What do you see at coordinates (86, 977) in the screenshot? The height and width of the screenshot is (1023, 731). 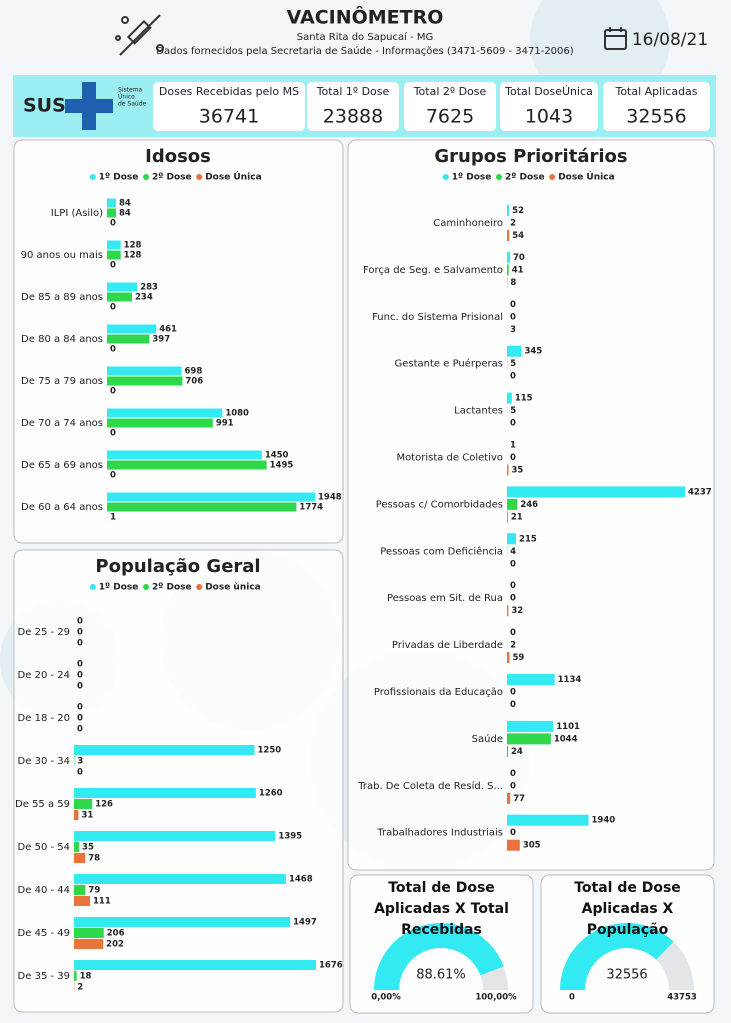 I see `value-label: 18` at bounding box center [86, 977].